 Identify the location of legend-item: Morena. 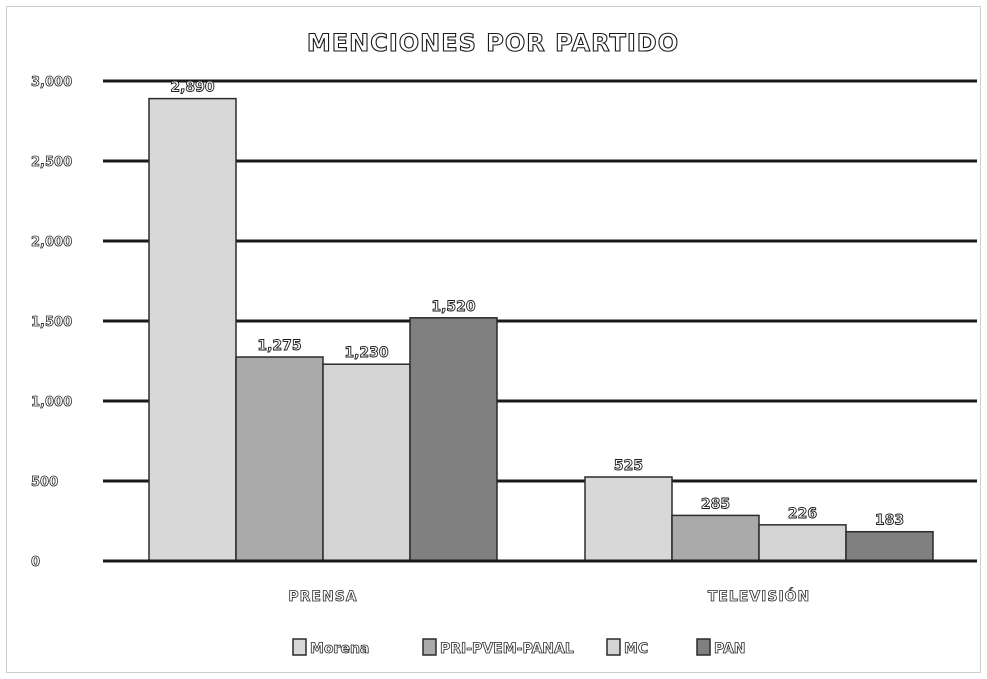
(331, 647).